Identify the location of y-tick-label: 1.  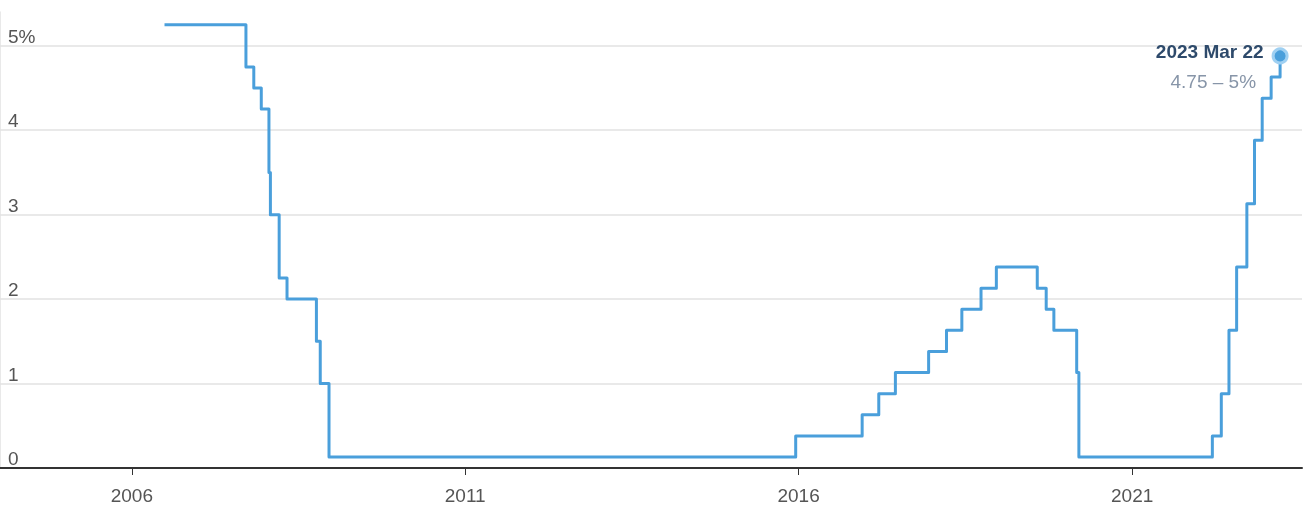
(13, 374).